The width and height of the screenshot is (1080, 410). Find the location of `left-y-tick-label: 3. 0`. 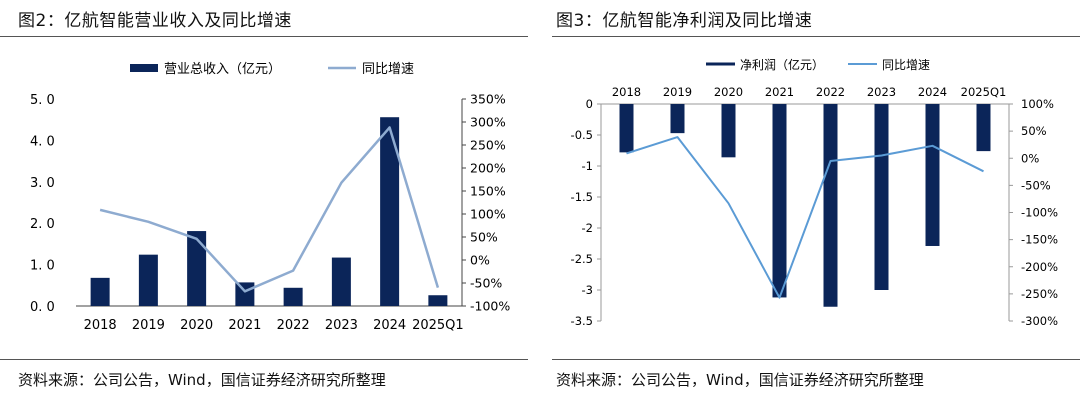

left-y-tick-label: 3. 0 is located at coordinates (42, 183).